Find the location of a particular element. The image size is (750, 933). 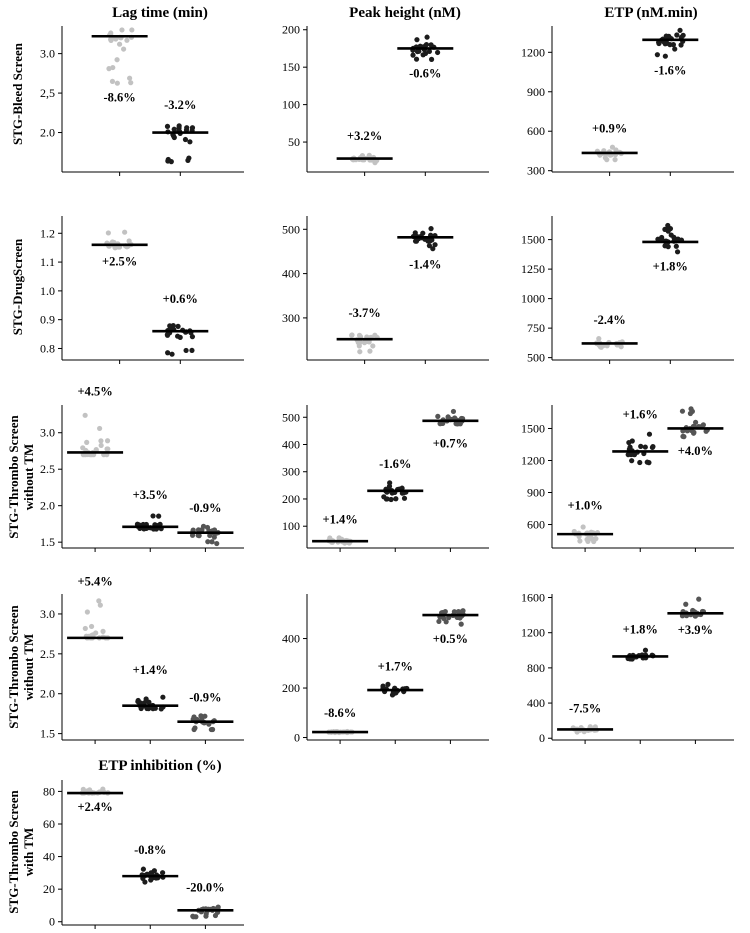

percent-change-label: -0.6% is located at coordinates (425, 74).